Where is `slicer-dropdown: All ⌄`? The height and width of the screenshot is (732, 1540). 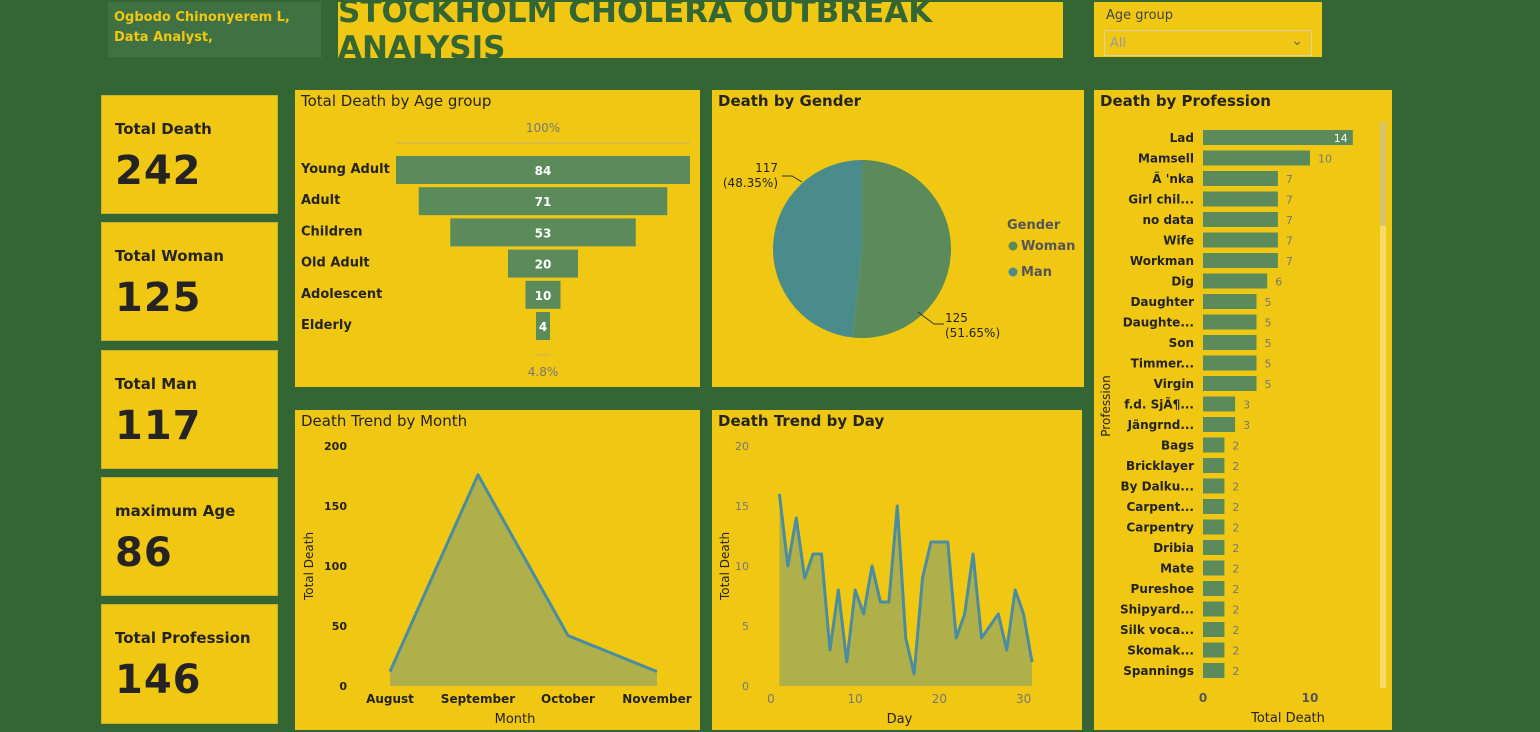 slicer-dropdown: All ⌄ is located at coordinates (1208, 43).